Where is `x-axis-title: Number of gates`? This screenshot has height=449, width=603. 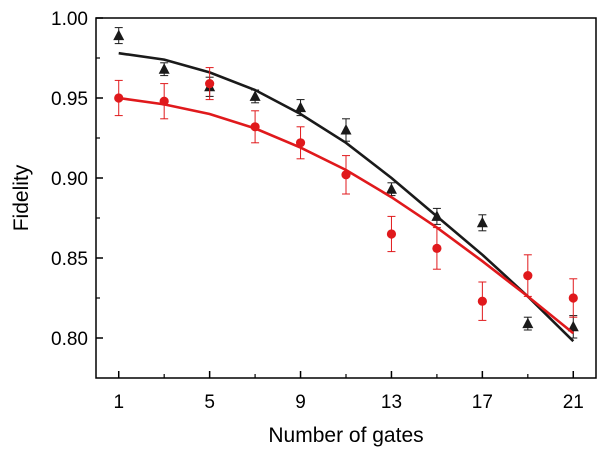
x-axis-title: Number of gates is located at coordinates (345, 435).